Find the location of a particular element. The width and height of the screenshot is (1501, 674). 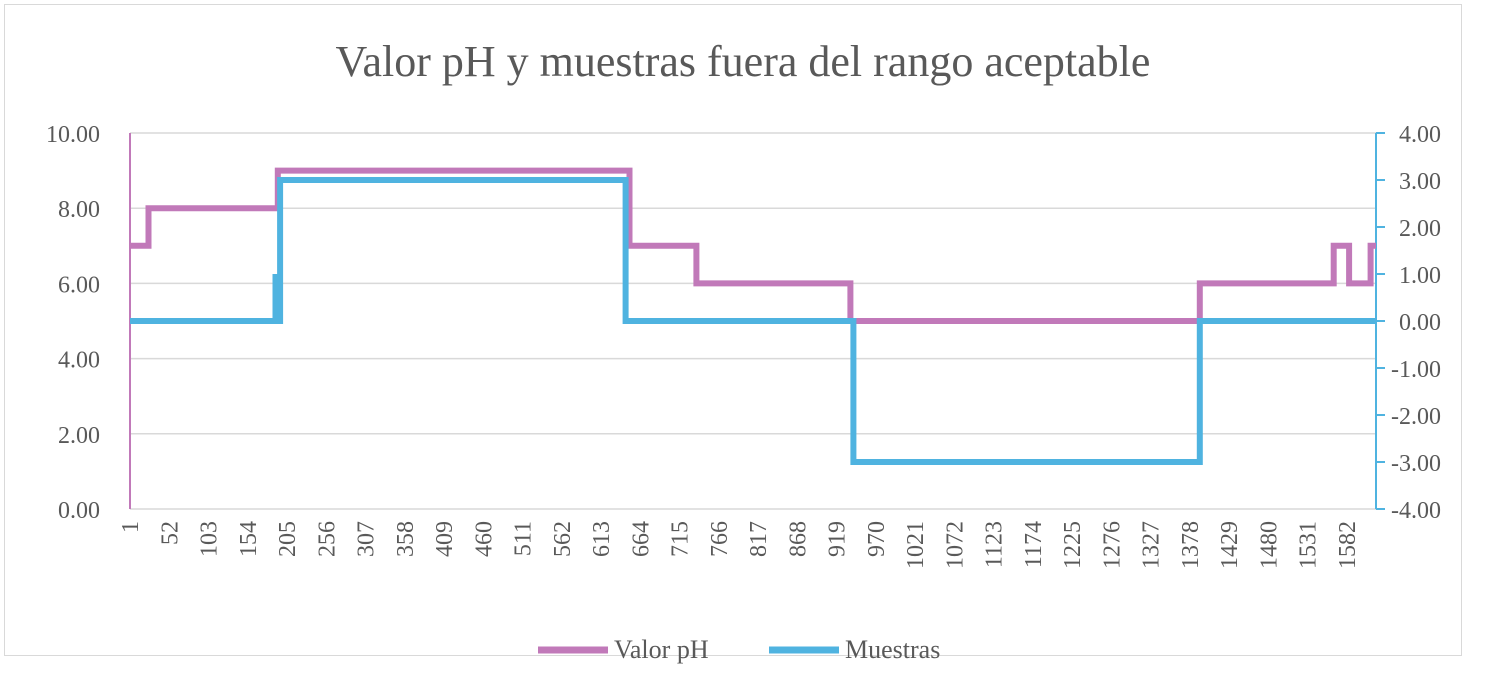

left-axis-ticks: 0.00 2.00 4.00 6.00 8.00 10.00 is located at coordinates (73, 323).